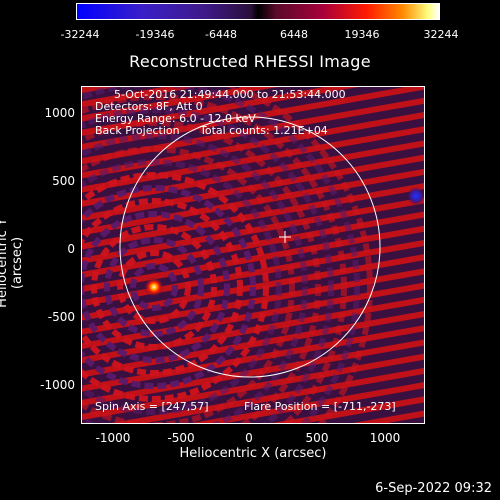 This screenshot has width=500, height=500. I want to click on colorbar-tick: 19346, so click(362, 34).